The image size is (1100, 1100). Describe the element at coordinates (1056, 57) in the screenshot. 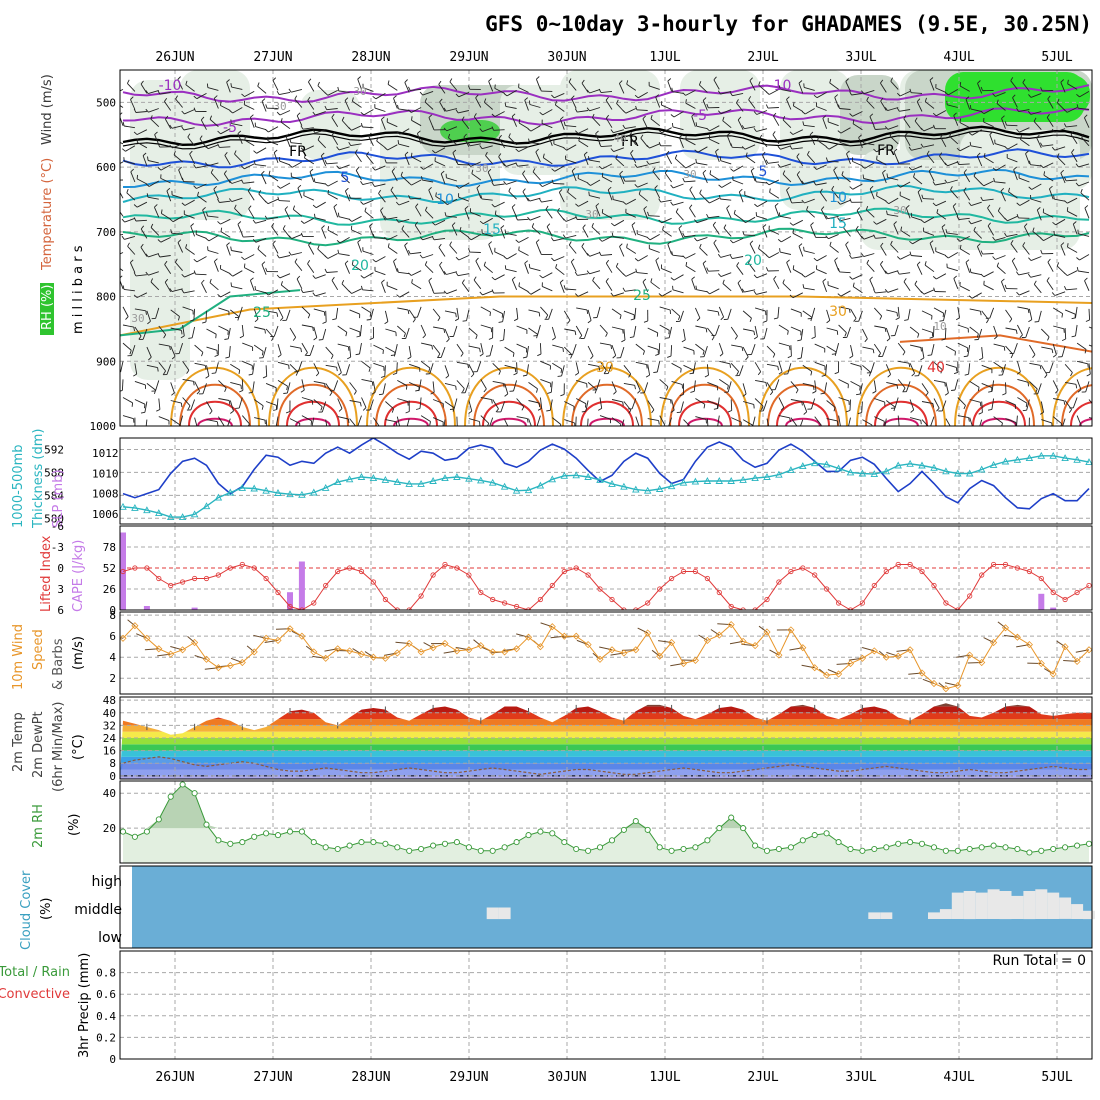

I see `date-label: 5JUL` at that location.